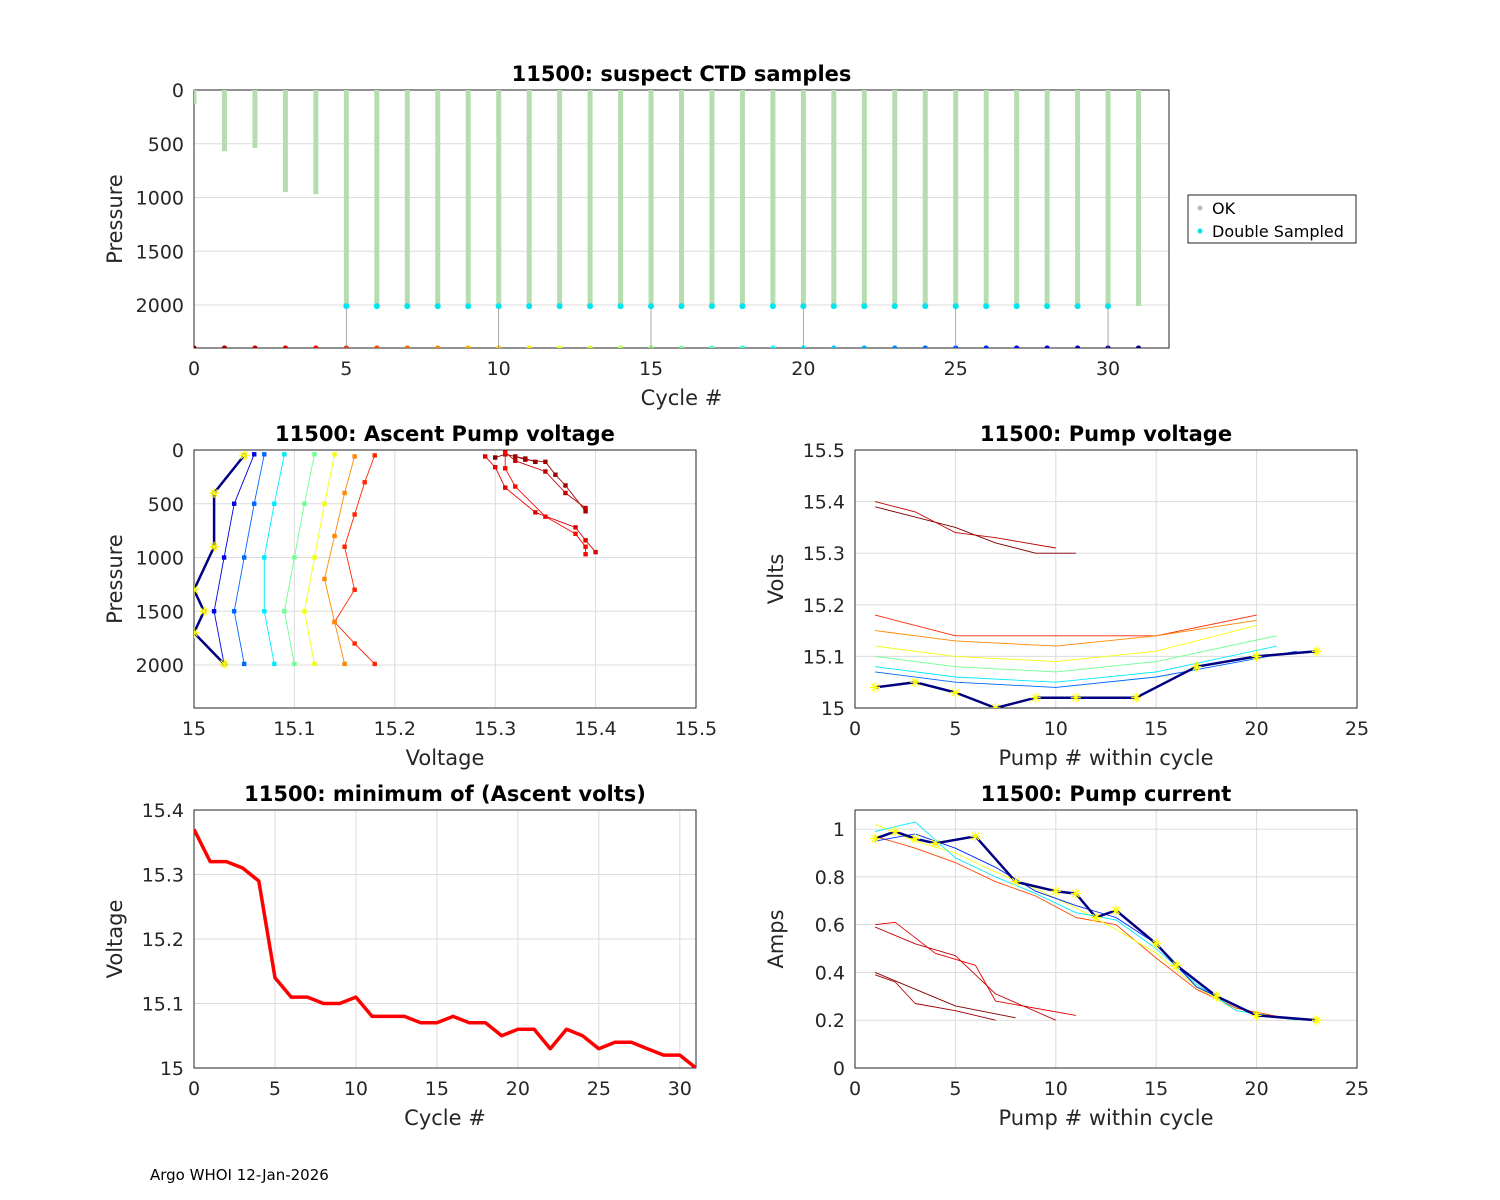  What do you see at coordinates (1056, 729) in the screenshot?
I see `pumpv-xtick-label: 10` at bounding box center [1056, 729].